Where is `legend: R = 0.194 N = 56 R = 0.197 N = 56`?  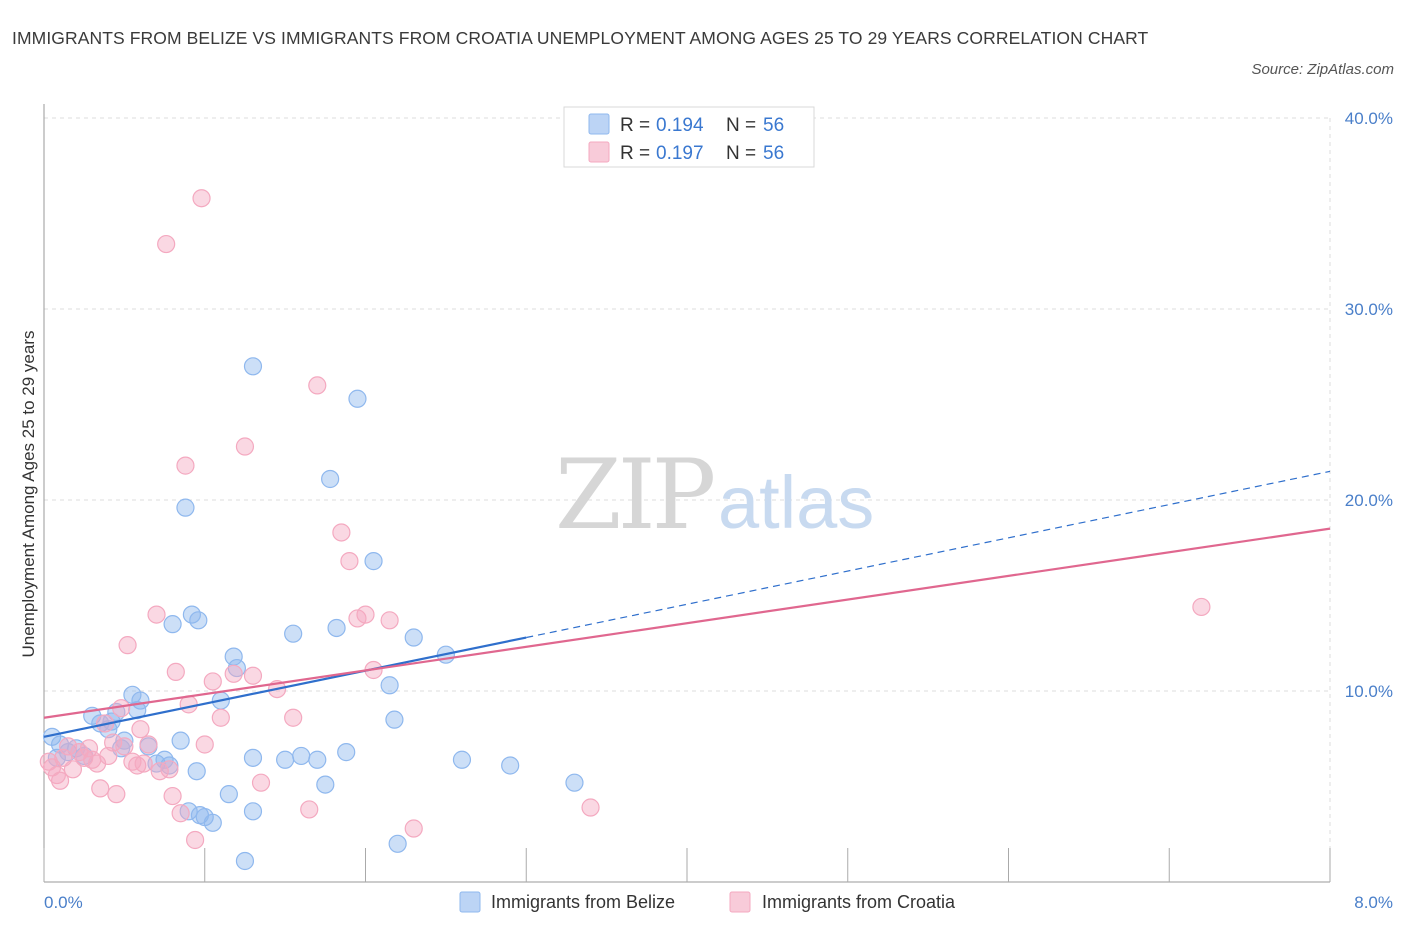
legend: R = 0.194 N = 56 R = 0.197 N = 56 is located at coordinates (689, 137).